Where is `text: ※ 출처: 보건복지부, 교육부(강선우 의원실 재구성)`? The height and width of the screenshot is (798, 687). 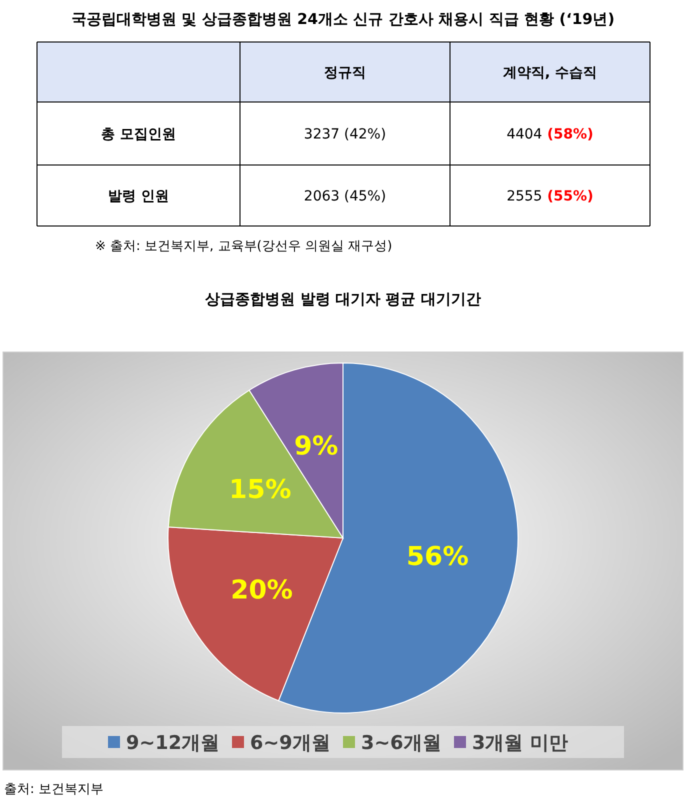
text: ※ 출처: 보건복지부, 교육부(강선우 의원실 재구성) is located at coordinates (243, 246).